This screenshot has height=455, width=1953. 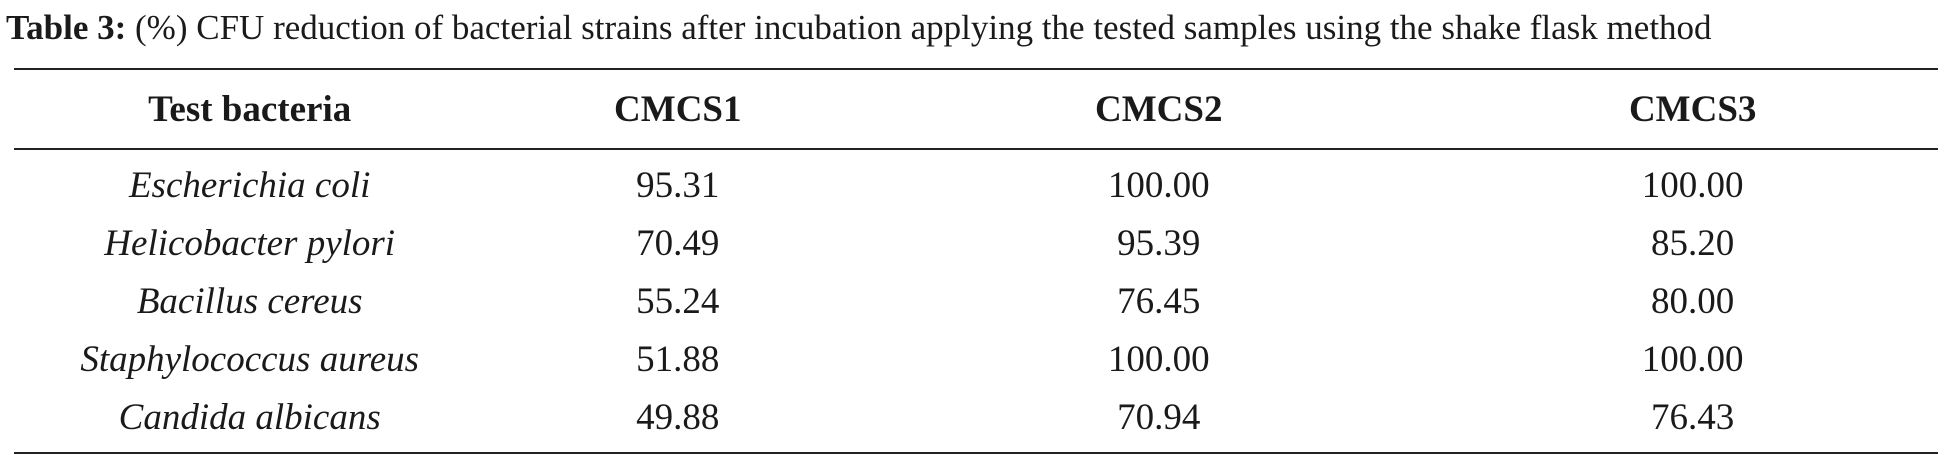 I want to click on species-cell: Candida albicans, so click(x=249, y=417).